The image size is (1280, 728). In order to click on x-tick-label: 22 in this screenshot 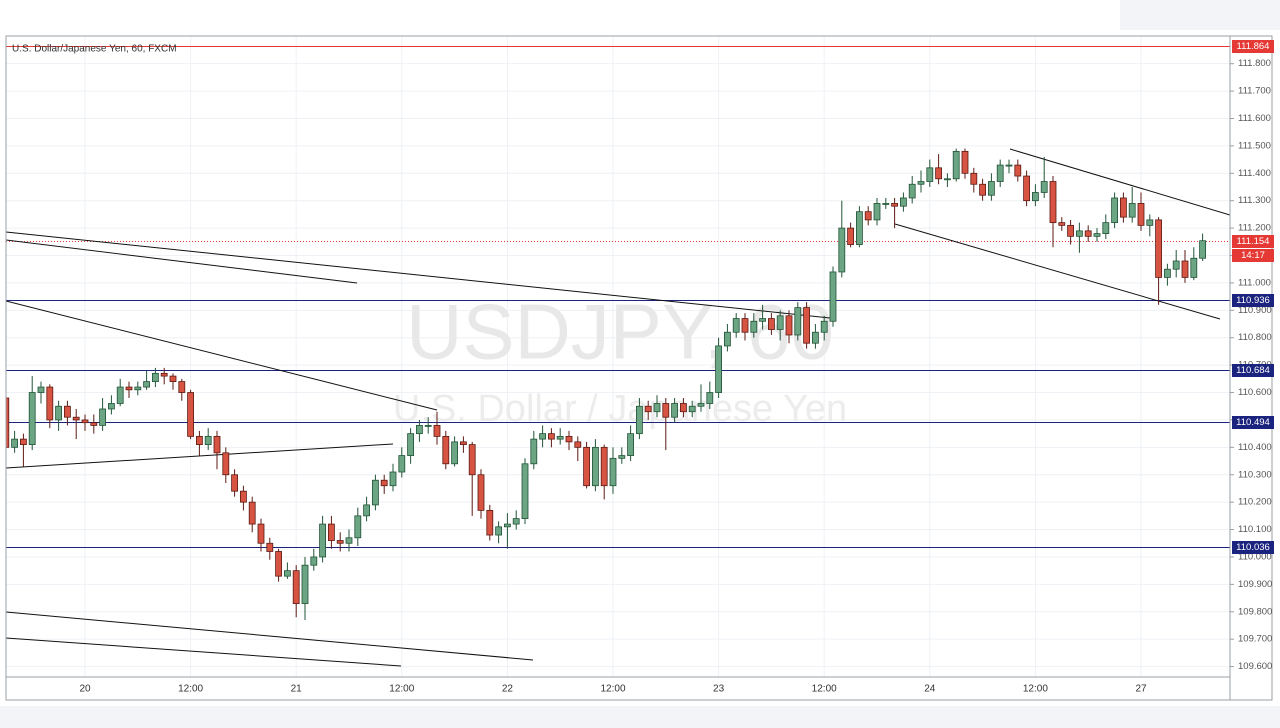, I will do `click(508, 689)`.